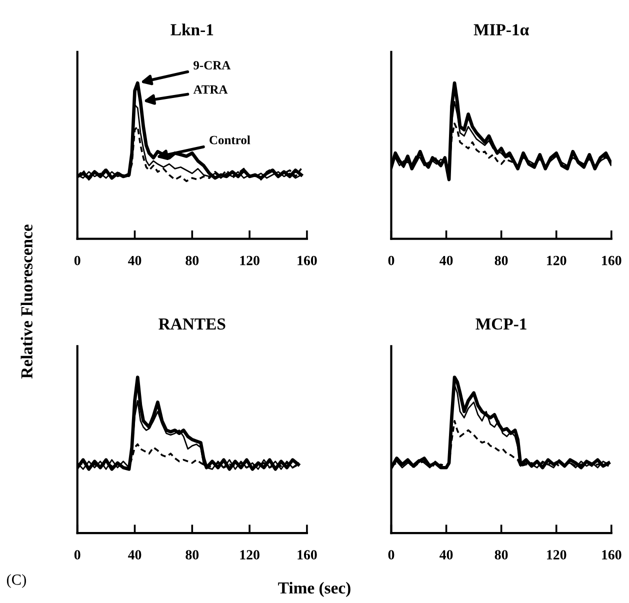 The image size is (629, 603). I want to click on annotation: ATRA, so click(210, 89).